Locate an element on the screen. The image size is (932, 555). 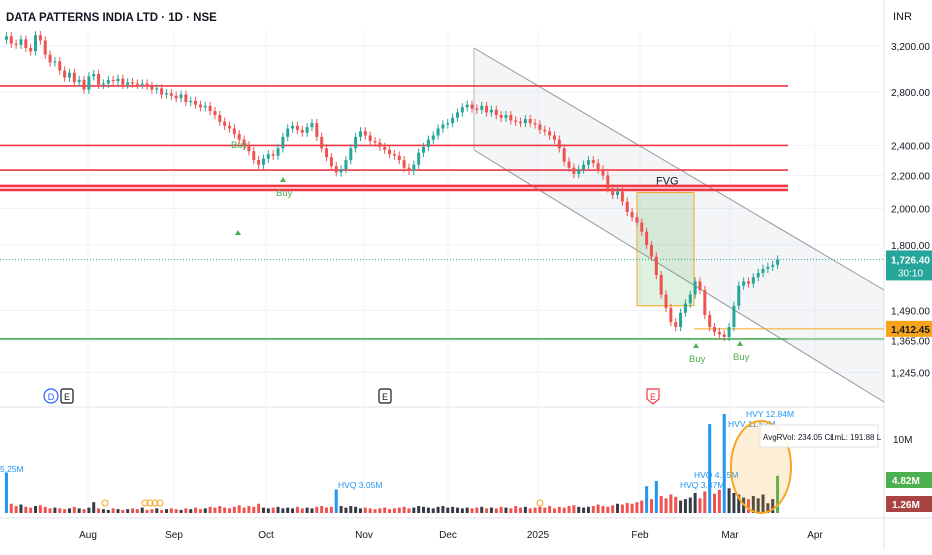
price-tick-label: 2,400.00 is located at coordinates (910, 146).